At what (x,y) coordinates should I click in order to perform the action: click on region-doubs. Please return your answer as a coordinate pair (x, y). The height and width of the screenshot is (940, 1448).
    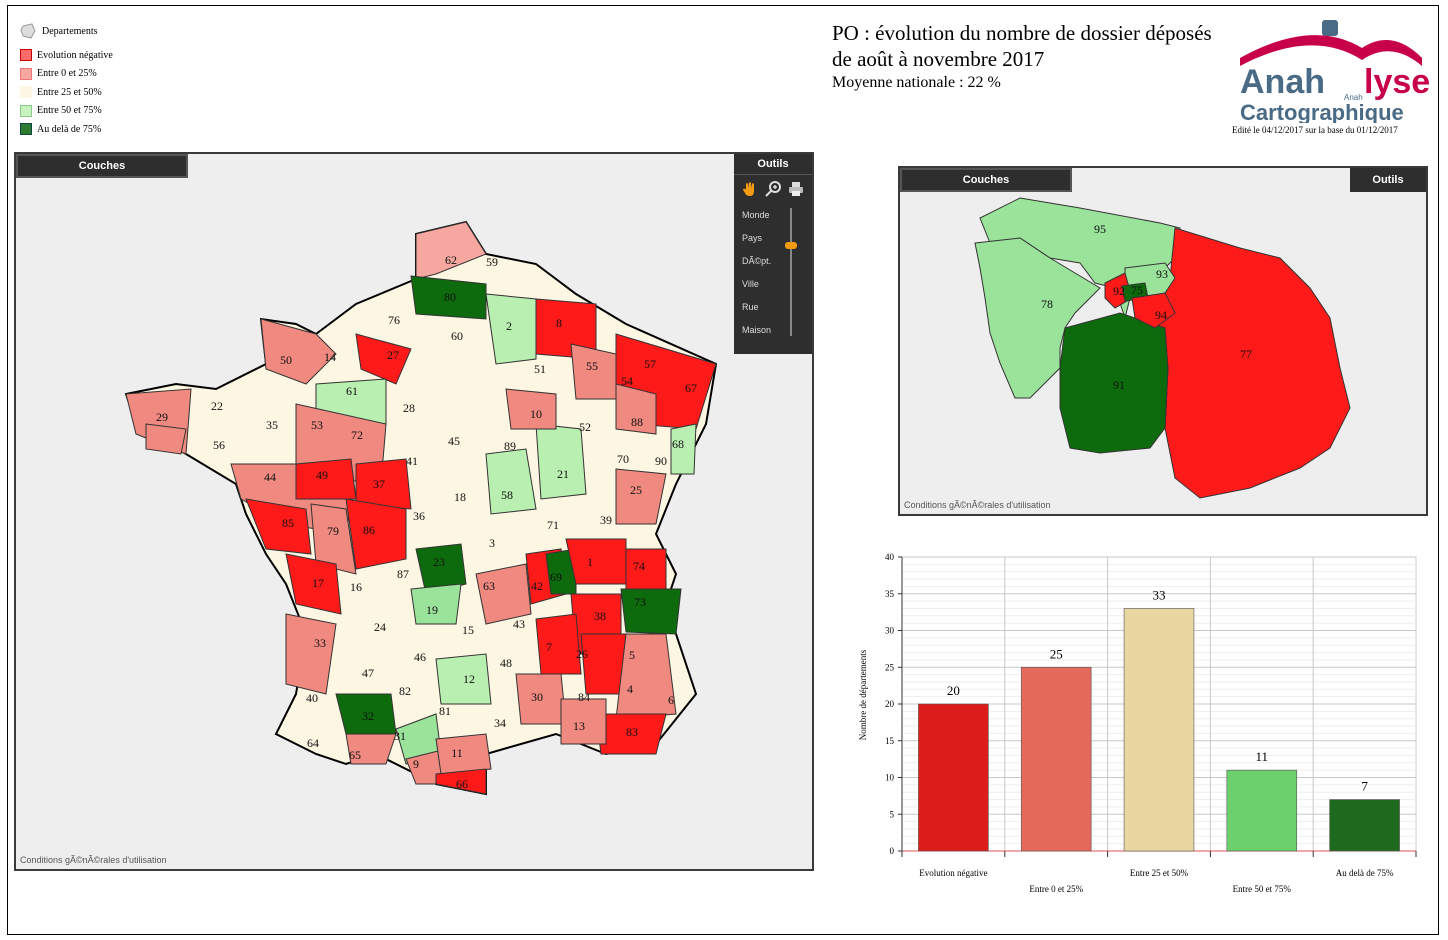
    Looking at the image, I should click on (641, 496).